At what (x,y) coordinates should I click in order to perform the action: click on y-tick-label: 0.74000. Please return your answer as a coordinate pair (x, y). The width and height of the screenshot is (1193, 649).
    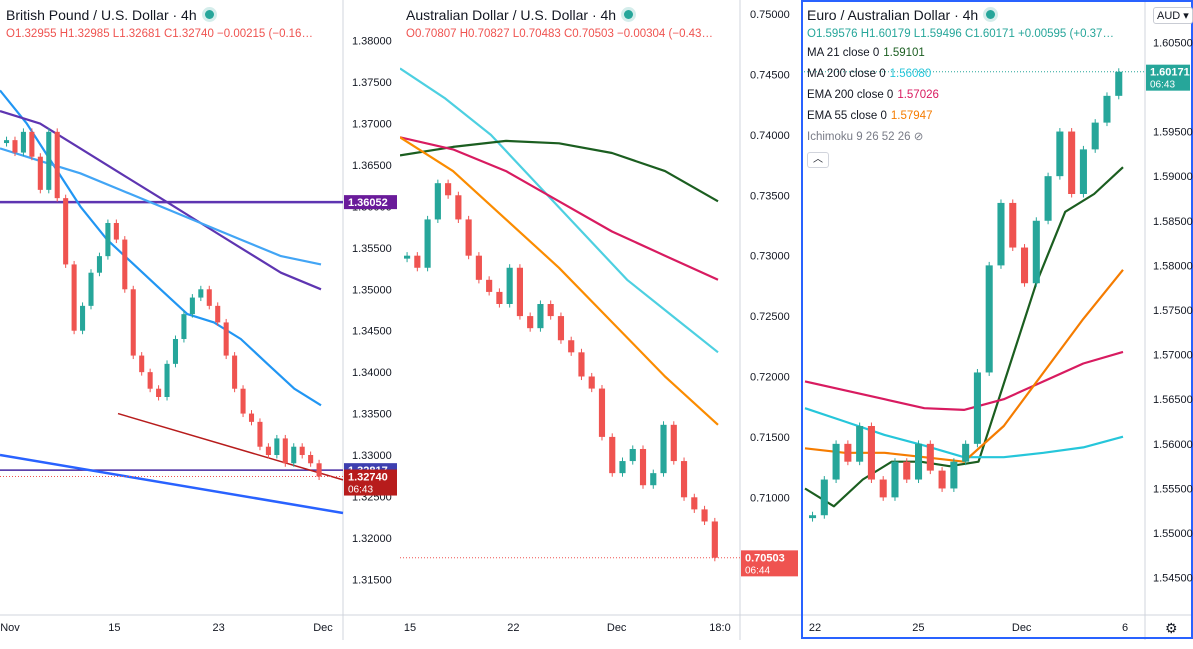
    Looking at the image, I should click on (770, 136).